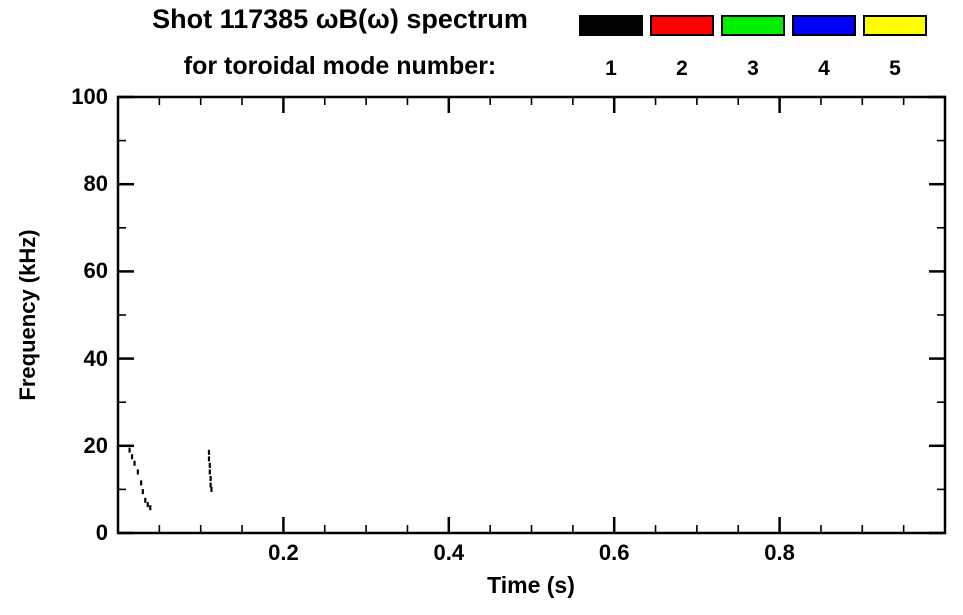 This screenshot has height=615, width=963. Describe the element at coordinates (95, 271) in the screenshot. I see `y-tick-label: 60` at that location.